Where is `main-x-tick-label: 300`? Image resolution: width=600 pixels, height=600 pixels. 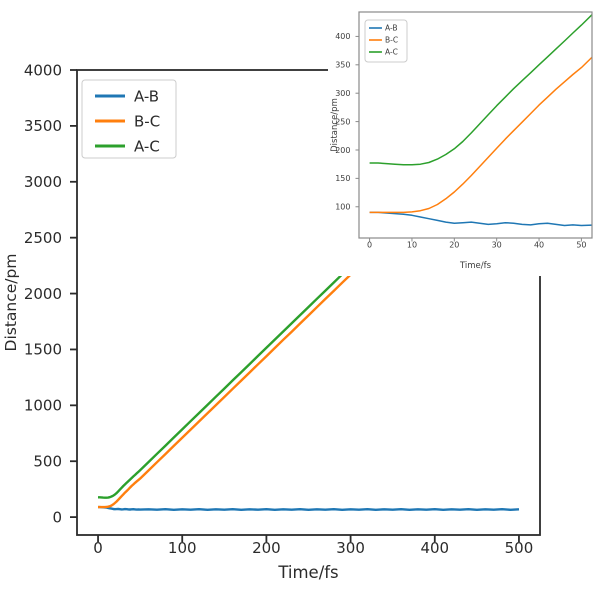 main-x-tick-label: 300 is located at coordinates (350, 548).